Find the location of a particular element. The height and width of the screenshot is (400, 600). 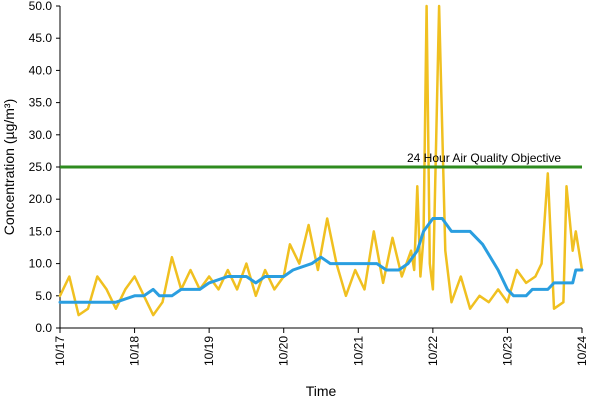

x-tick-label: 10/20 is located at coordinates (284, 351).